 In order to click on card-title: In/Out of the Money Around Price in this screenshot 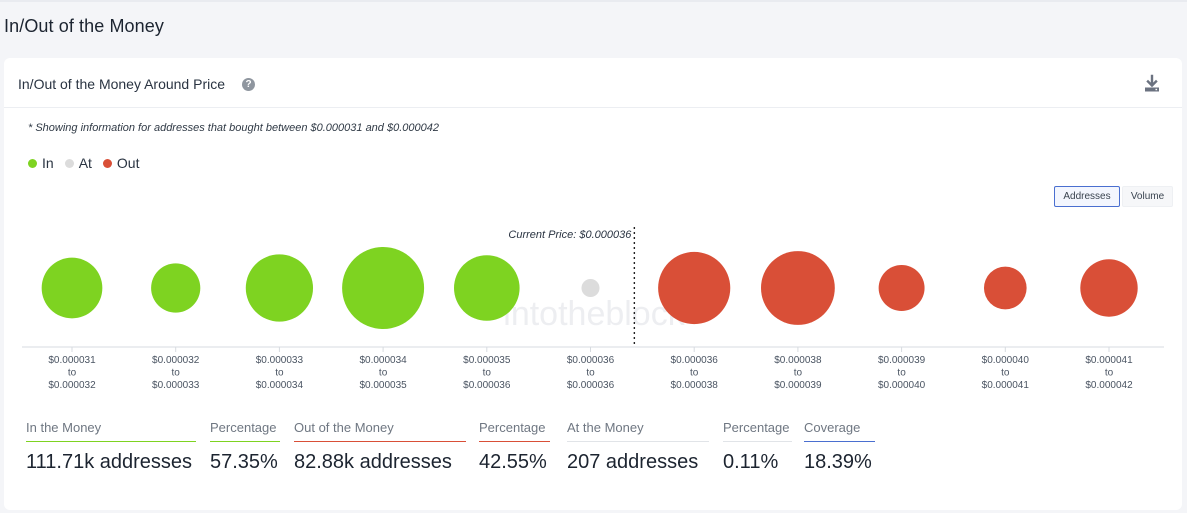, I will do `click(122, 84)`.